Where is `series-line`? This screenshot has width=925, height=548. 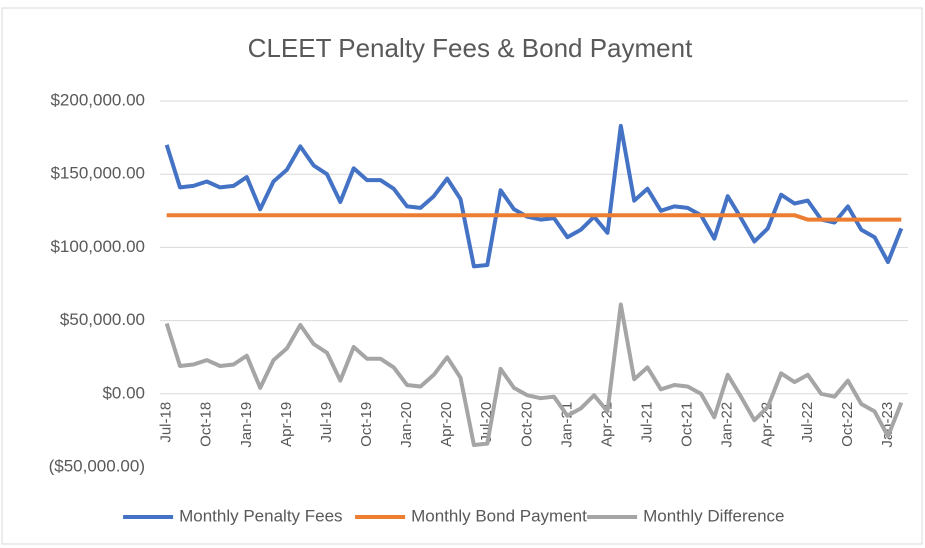 series-line is located at coordinates (534, 217).